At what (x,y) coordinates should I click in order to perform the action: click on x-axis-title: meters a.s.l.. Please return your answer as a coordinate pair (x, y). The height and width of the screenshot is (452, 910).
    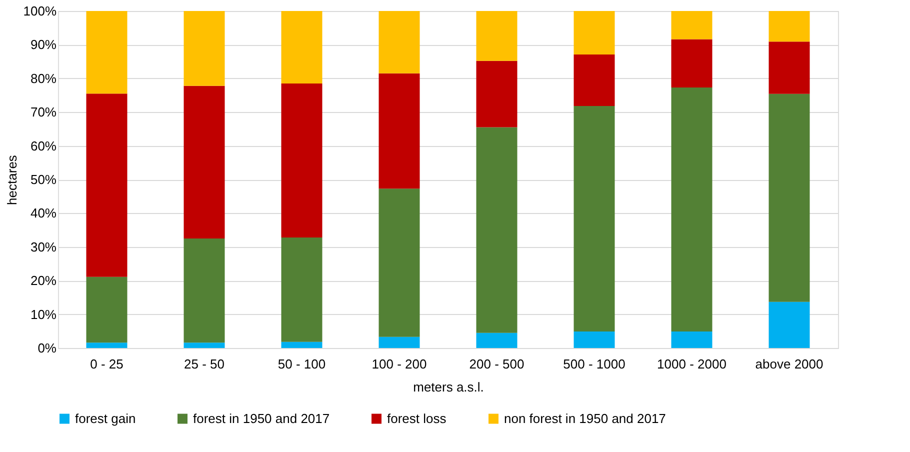
    Looking at the image, I should click on (448, 387).